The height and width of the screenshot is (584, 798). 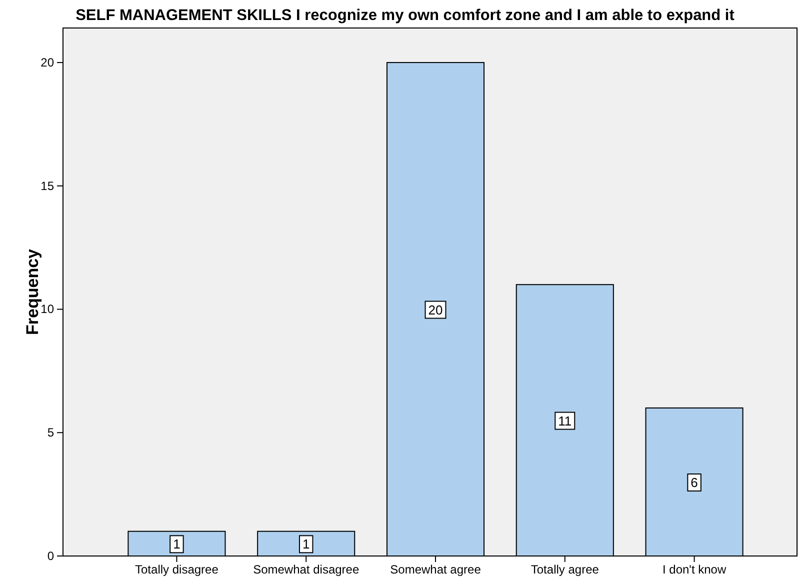 I want to click on y-tick-label: 0, so click(x=50, y=555).